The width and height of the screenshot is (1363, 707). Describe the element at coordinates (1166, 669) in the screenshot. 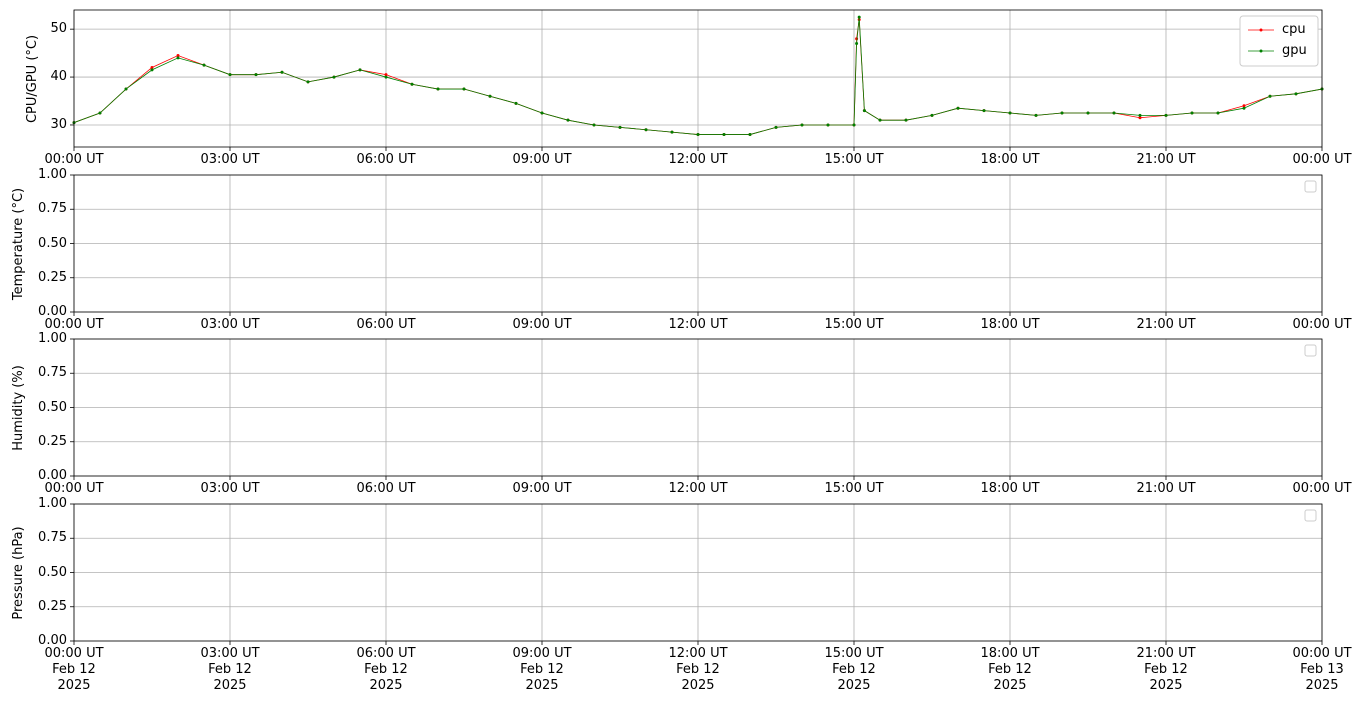

I see `x-tick-label: 21:00 UT Feb 12 2025` at that location.